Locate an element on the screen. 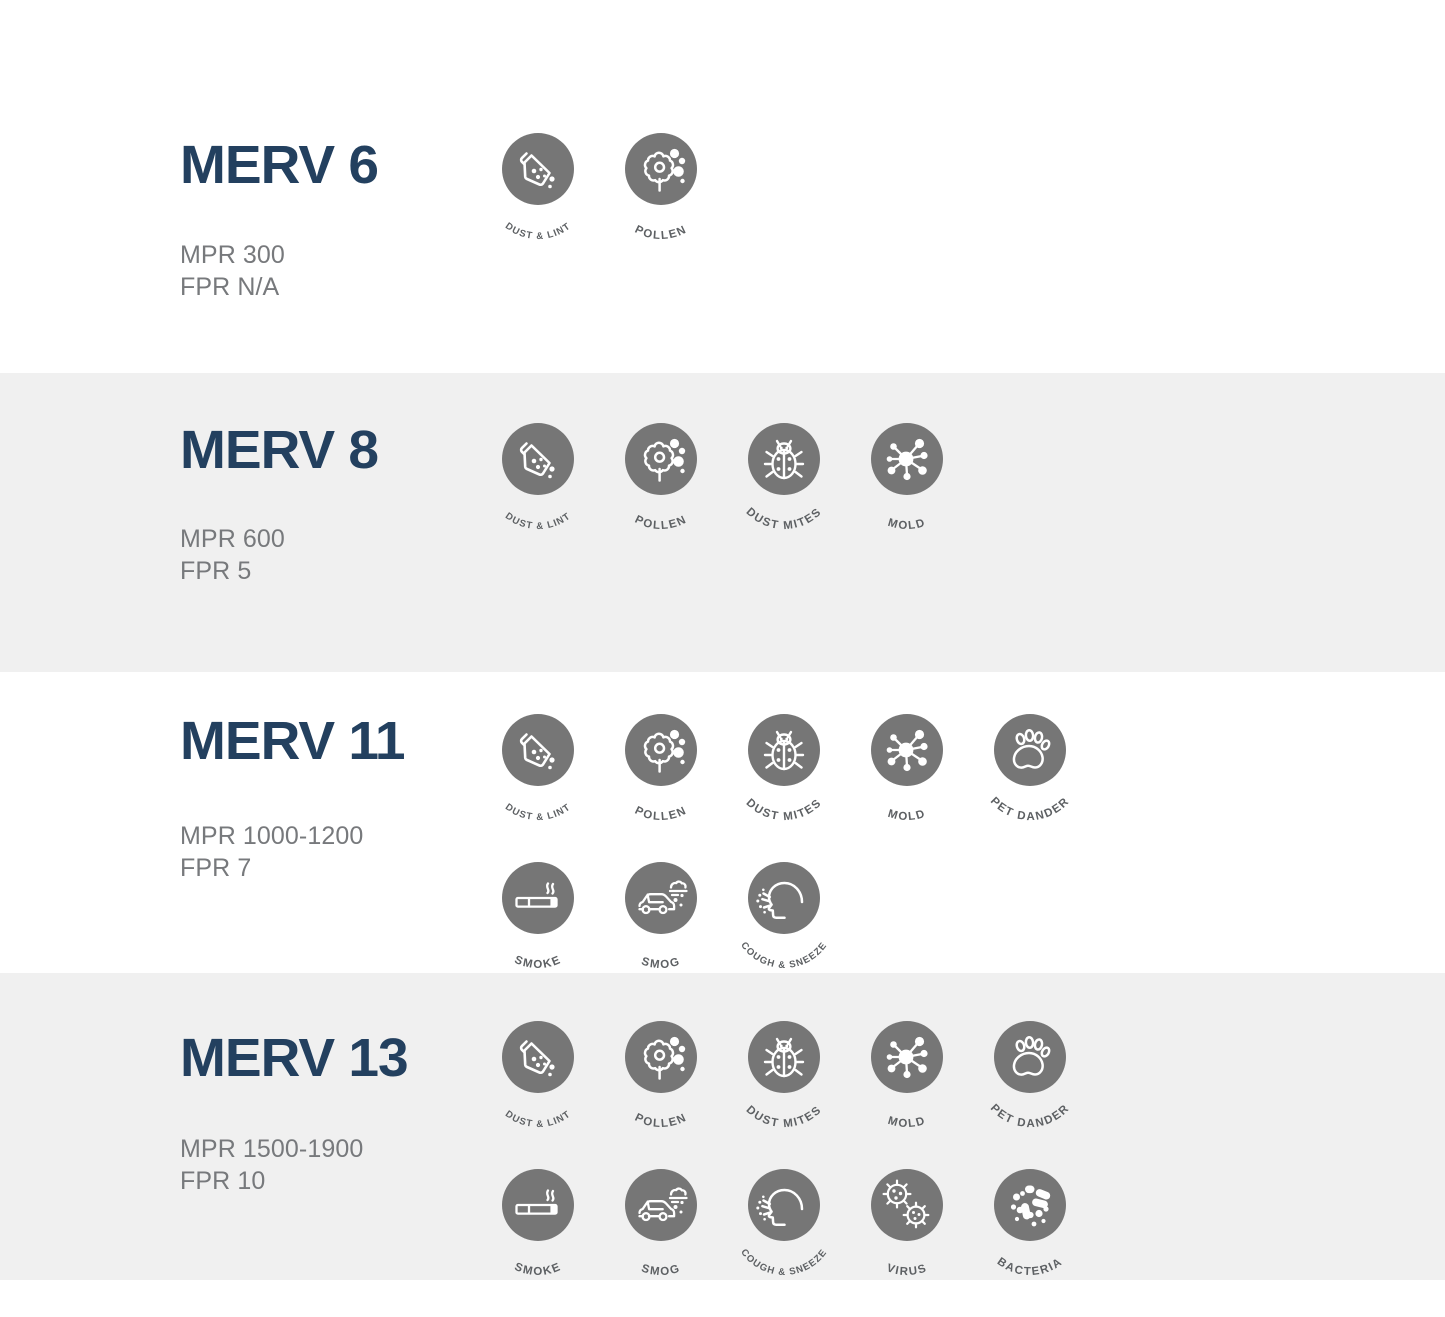  merv-rating-text: MPR 1500-1900 FPR 10 is located at coordinates (272, 1165).